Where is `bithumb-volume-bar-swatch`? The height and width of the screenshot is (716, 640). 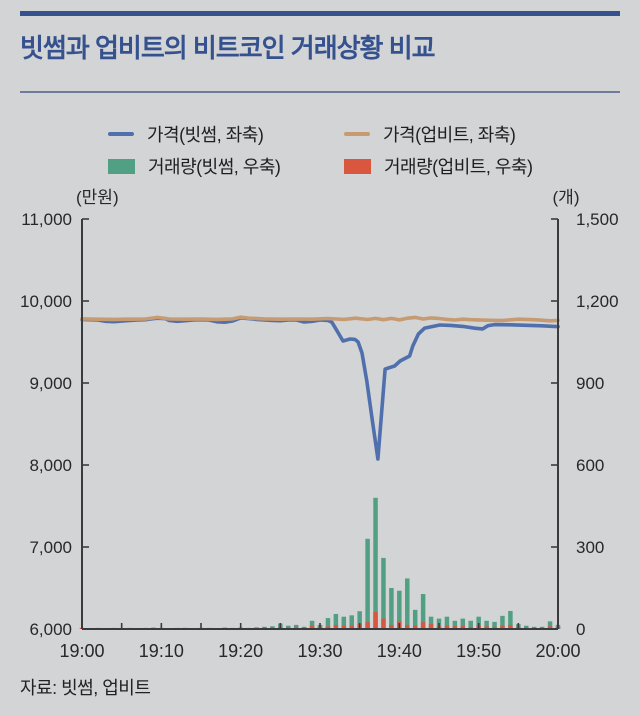 bithumb-volume-bar-swatch is located at coordinates (121, 166).